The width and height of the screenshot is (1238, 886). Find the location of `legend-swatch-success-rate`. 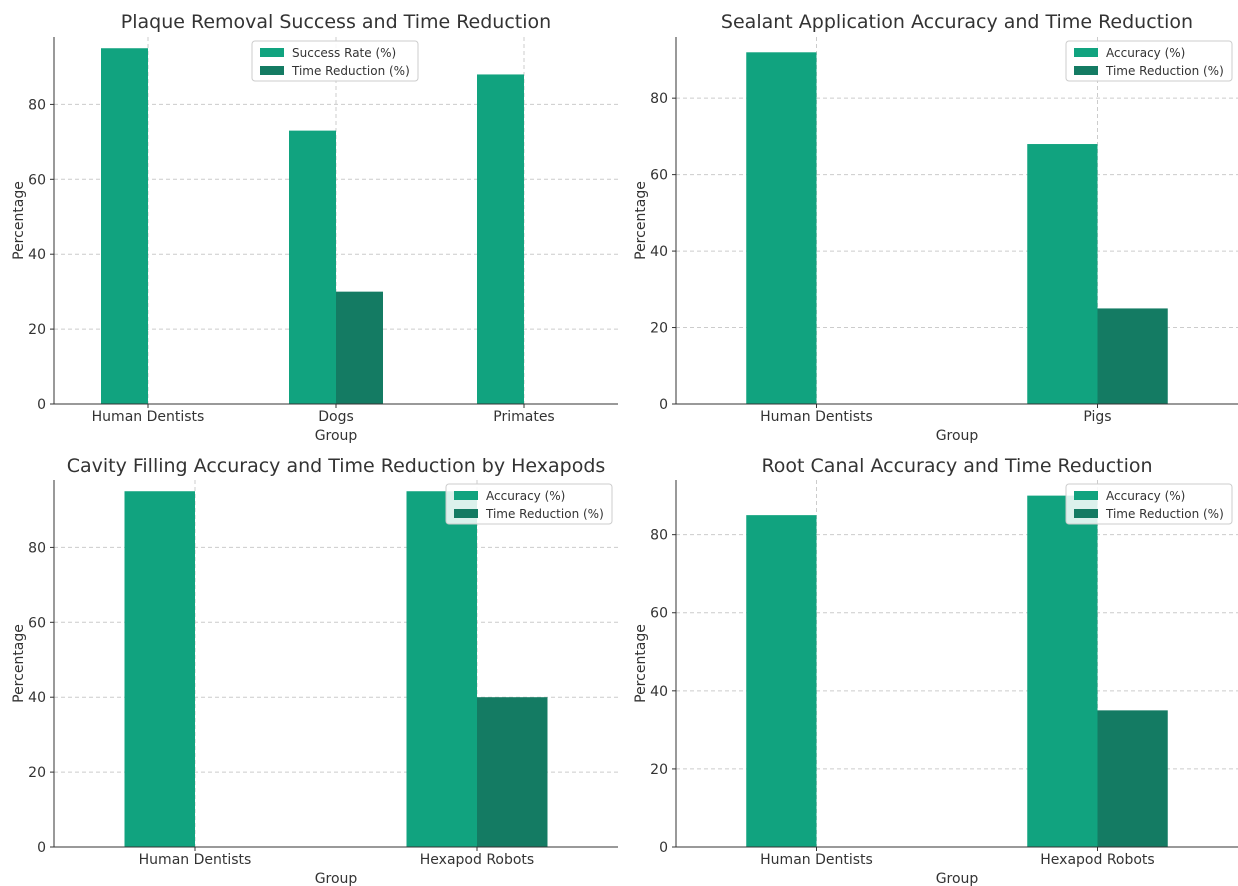

legend-swatch-success-rate is located at coordinates (272, 52).